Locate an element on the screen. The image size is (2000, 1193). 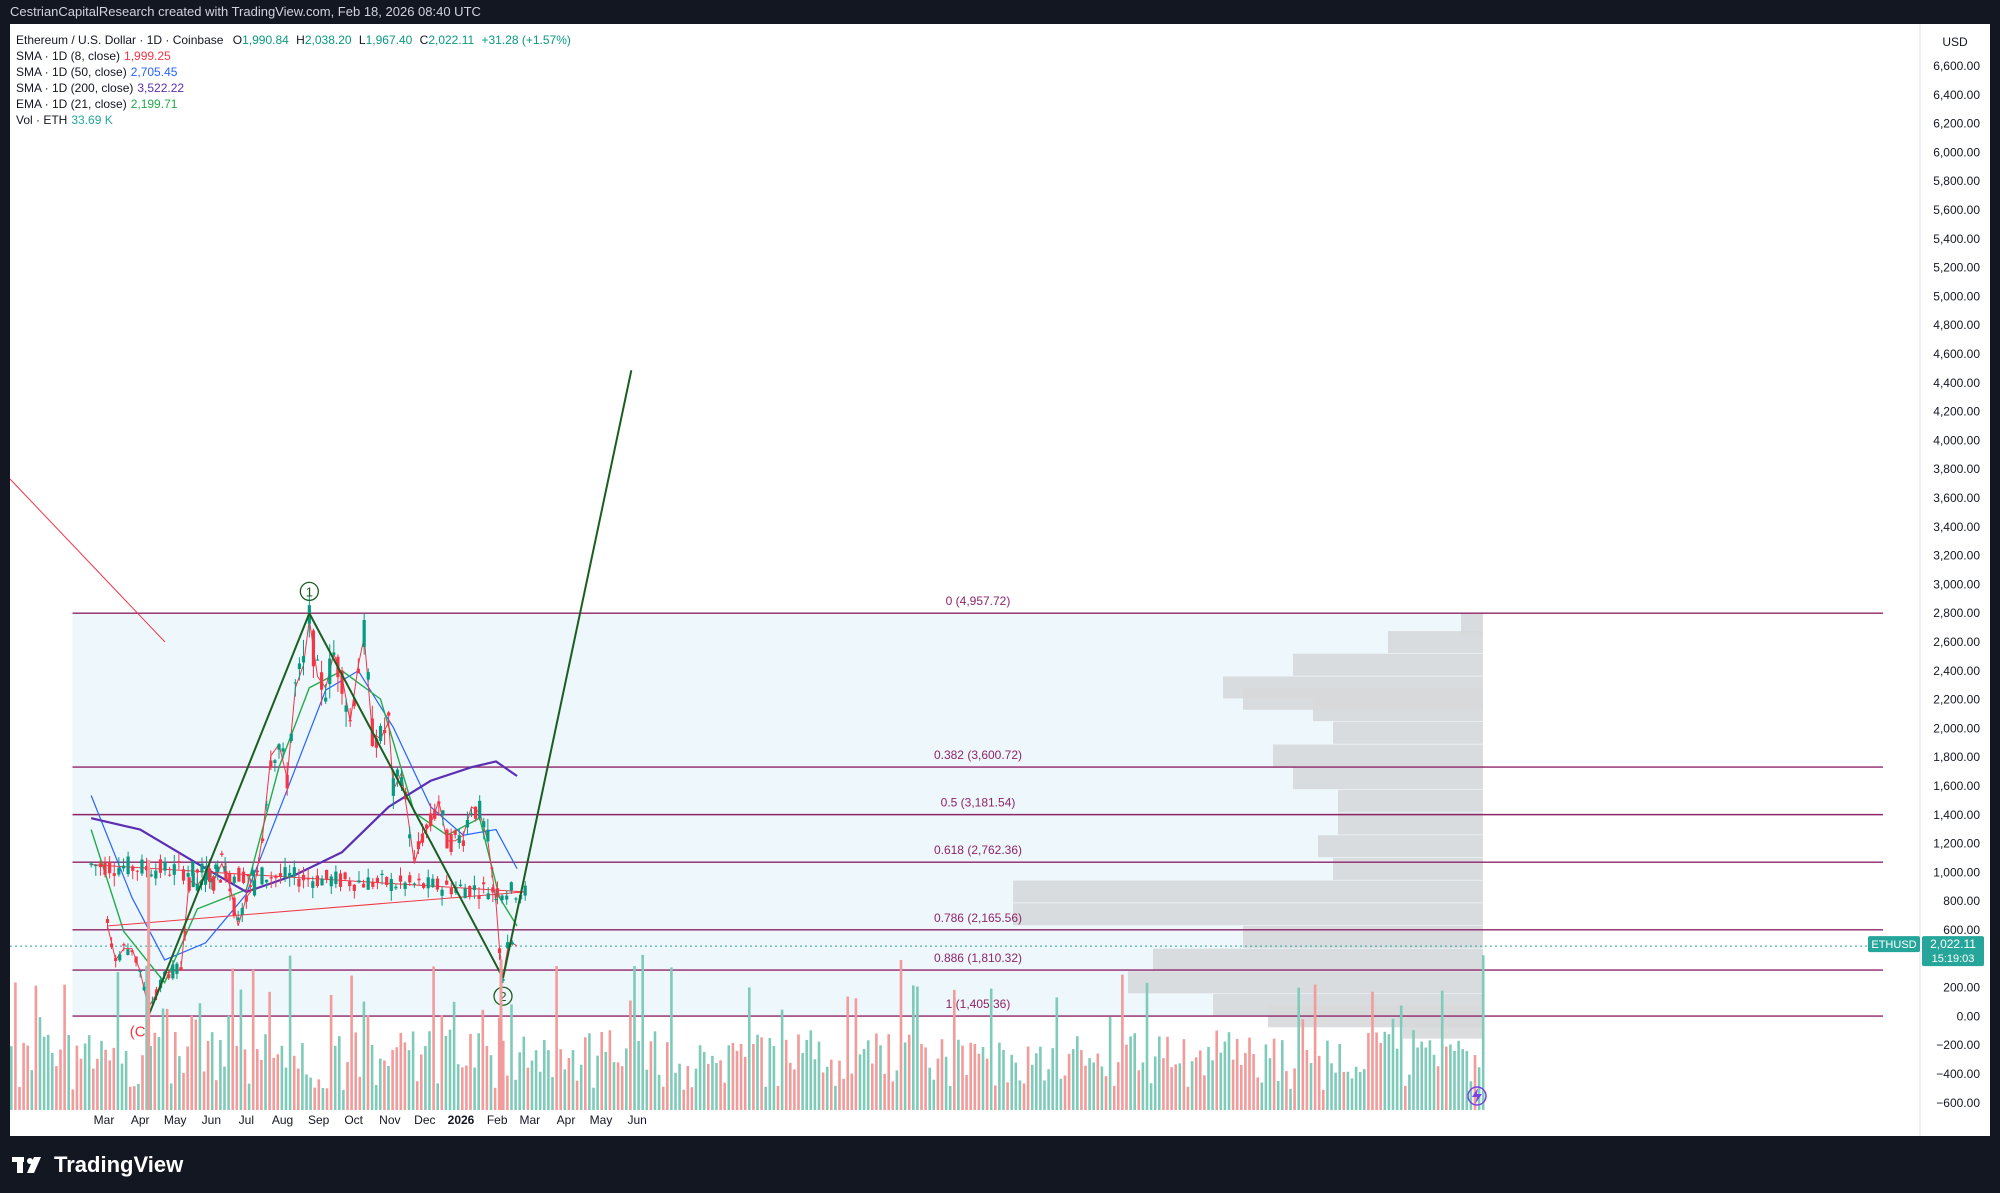
y-axis-label: 2,800.00 is located at coordinates (1956, 613).